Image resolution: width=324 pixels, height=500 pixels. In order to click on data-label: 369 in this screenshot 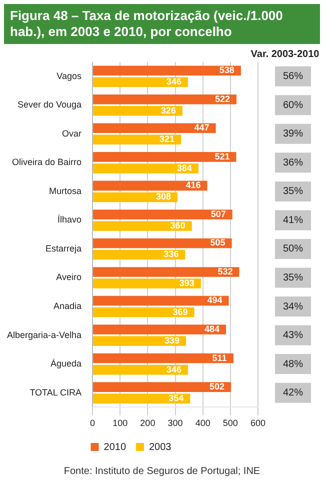, I will do `click(180, 311)`.